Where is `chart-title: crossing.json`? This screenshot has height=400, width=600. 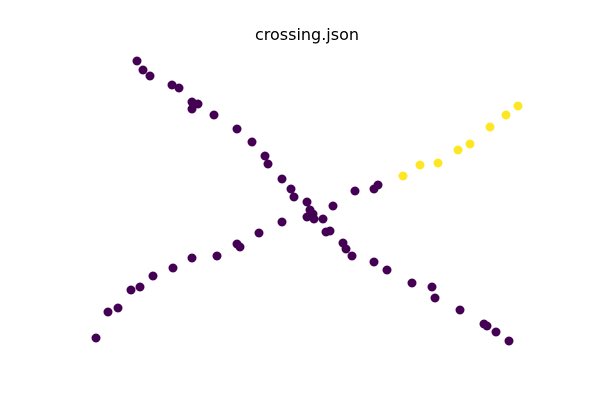 chart-title: crossing.json is located at coordinates (307, 34).